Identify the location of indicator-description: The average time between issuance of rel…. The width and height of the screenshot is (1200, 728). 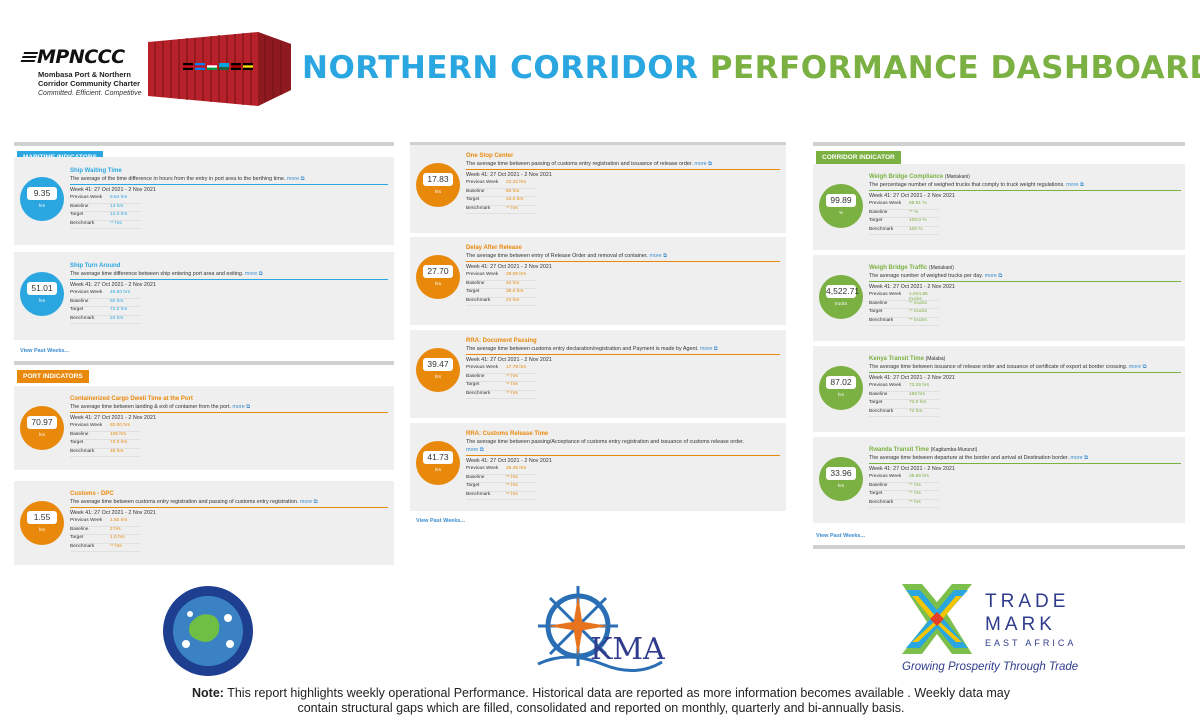
(1007, 367).